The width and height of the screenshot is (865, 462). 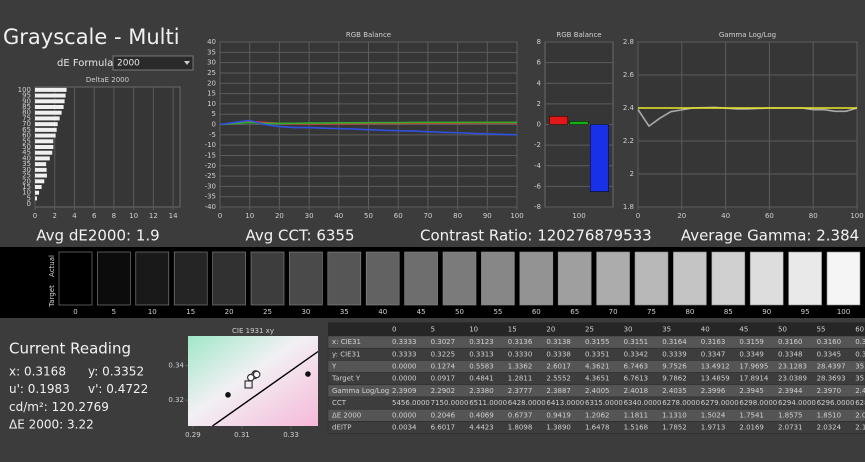 I want to click on table-cell: 6285.0, so click(x=860, y=403).